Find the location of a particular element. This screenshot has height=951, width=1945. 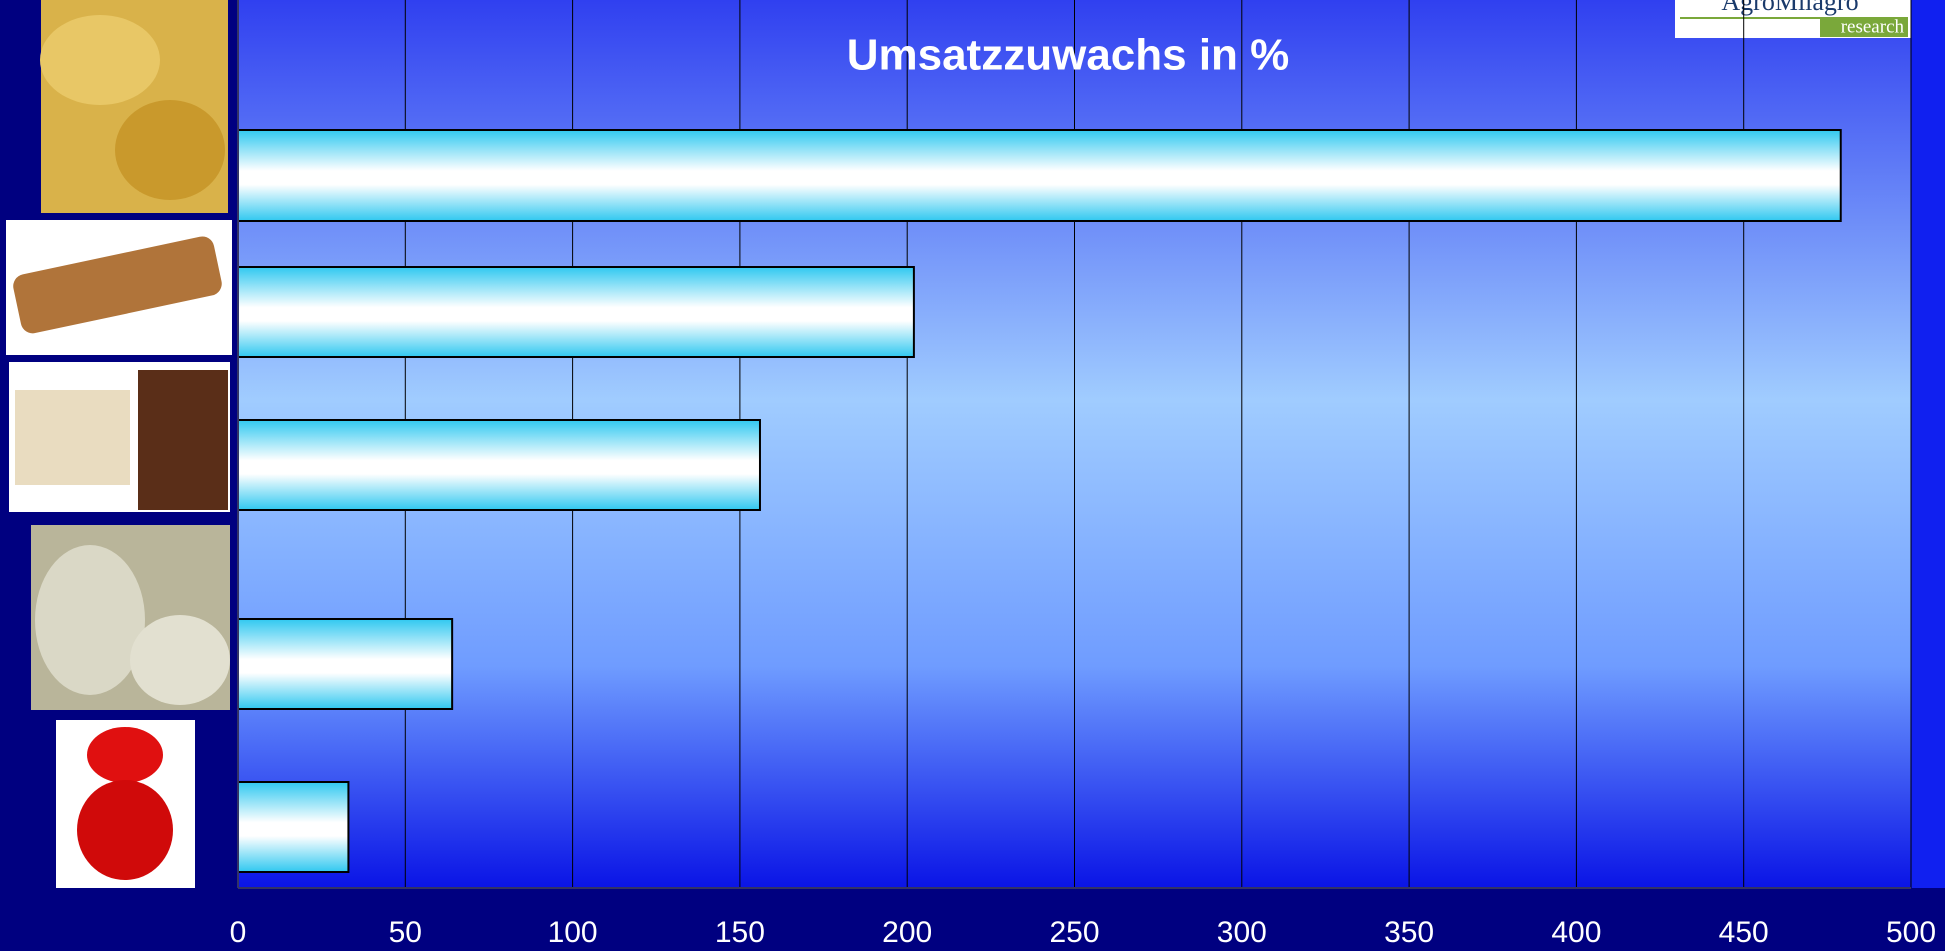

chart-title: Umsatzzuwachs in % is located at coordinates (1068, 55).